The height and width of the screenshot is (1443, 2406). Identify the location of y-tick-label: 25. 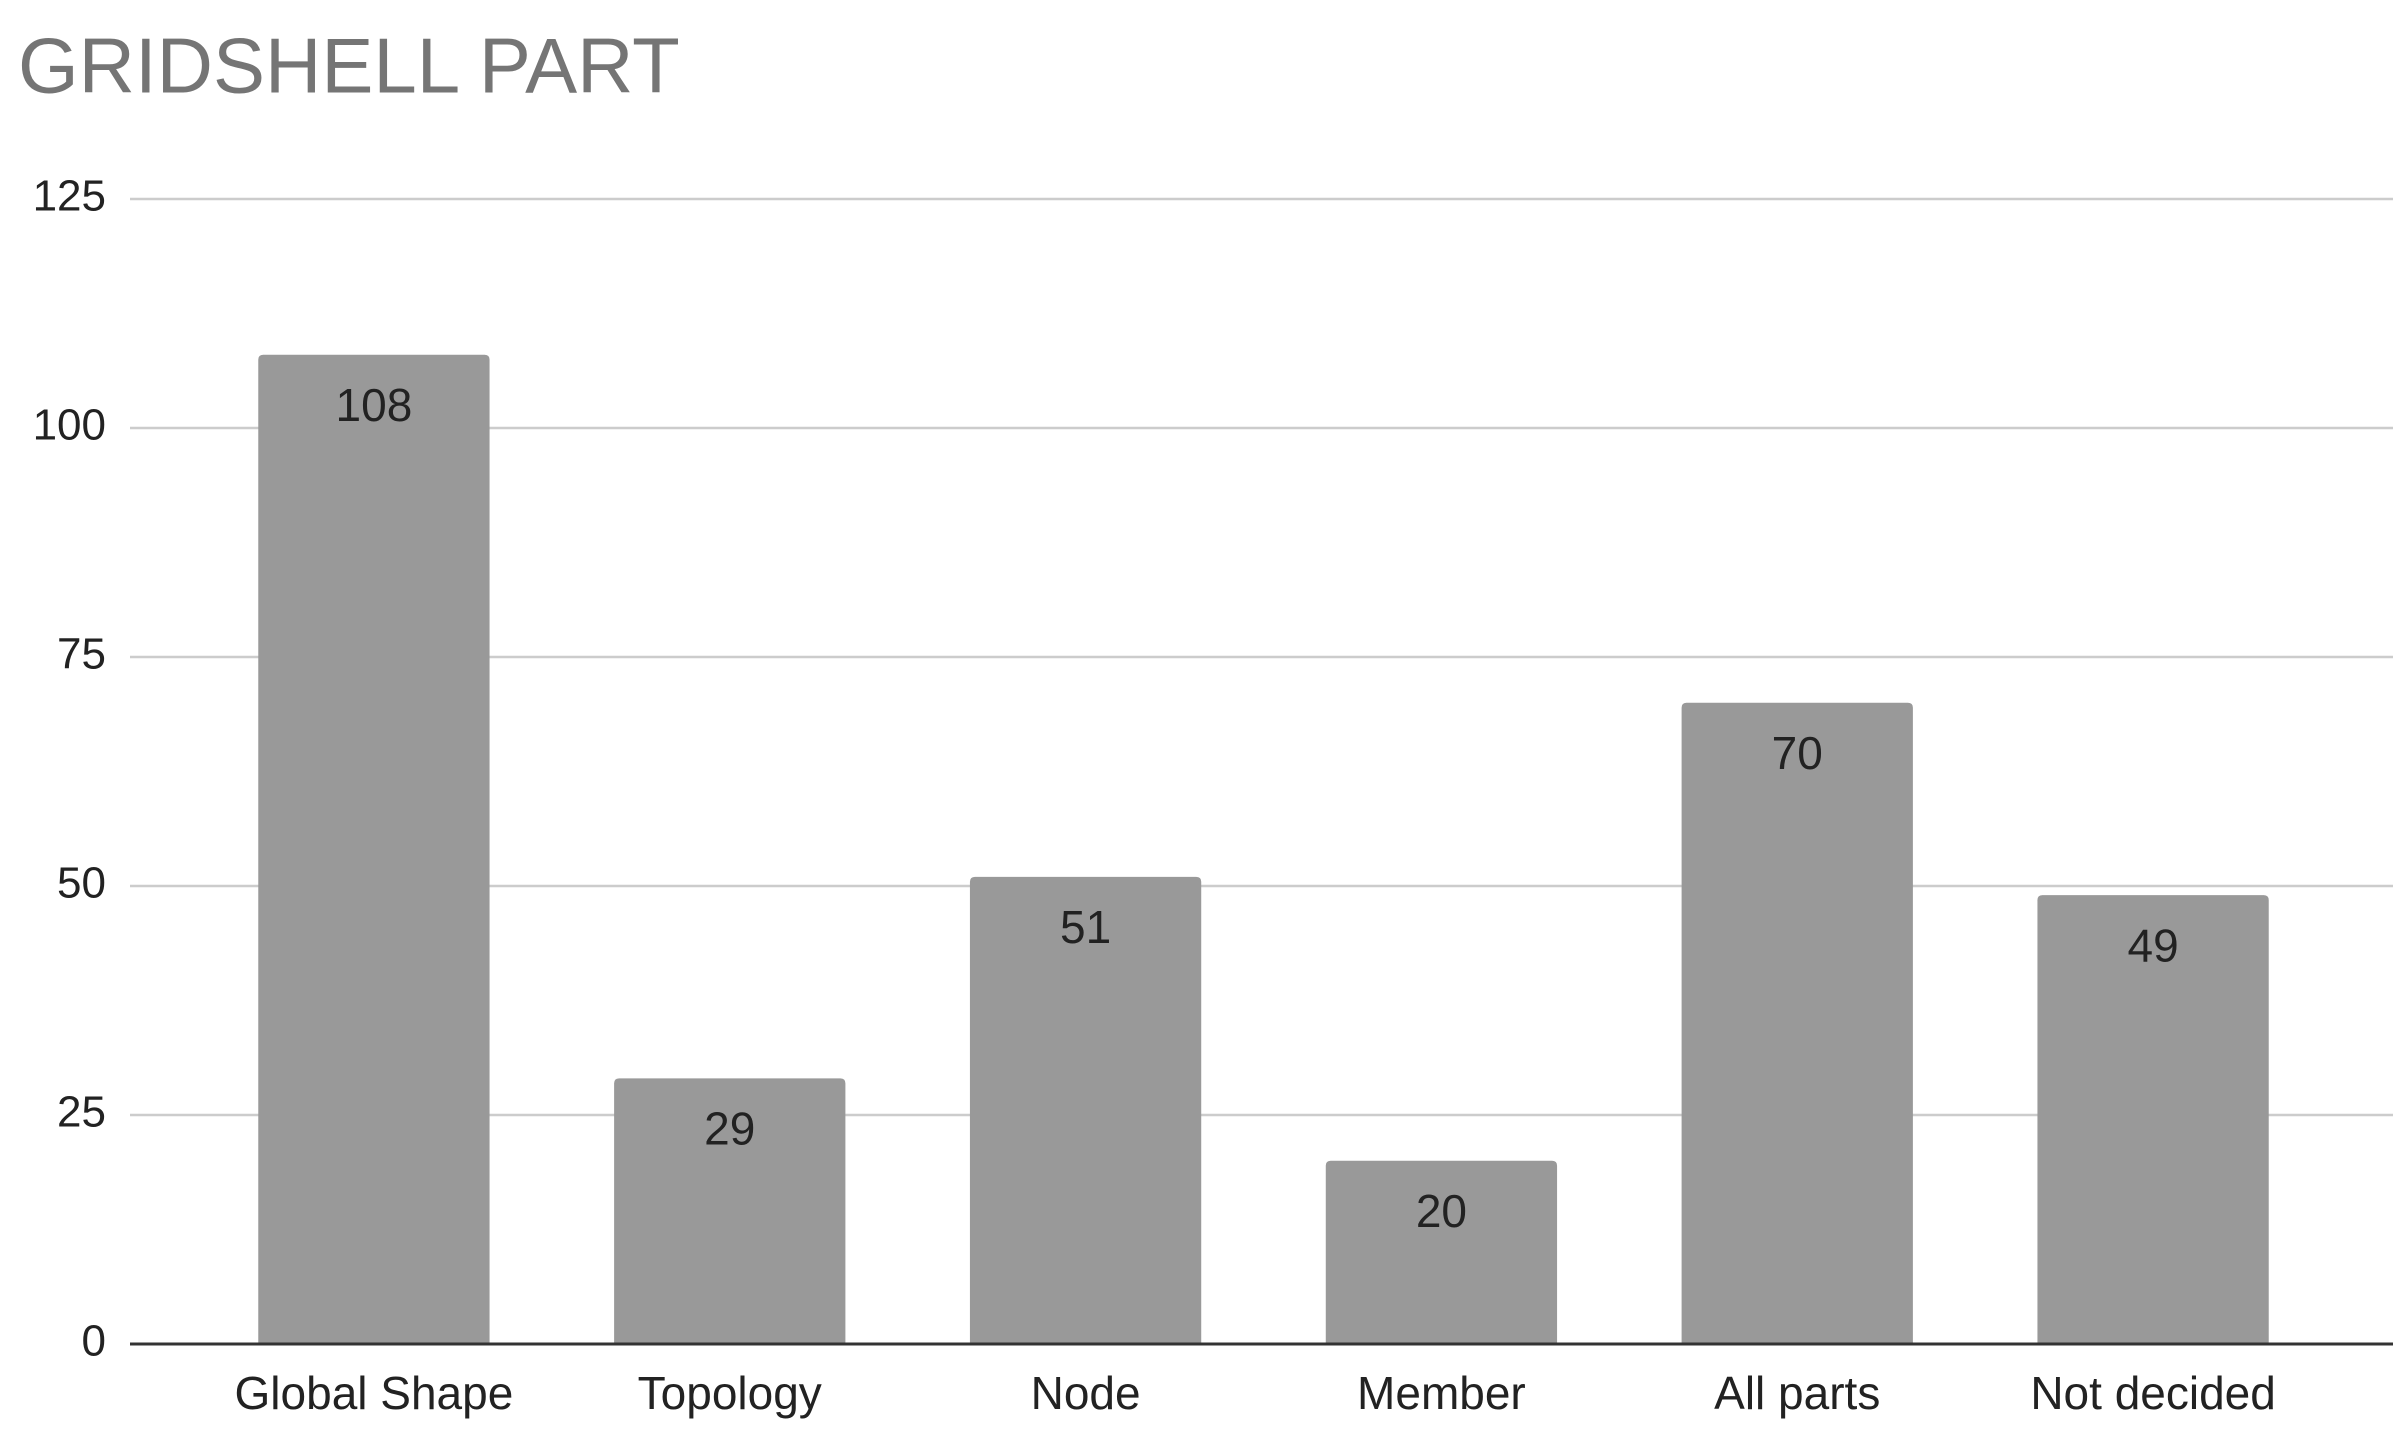
(81, 1112).